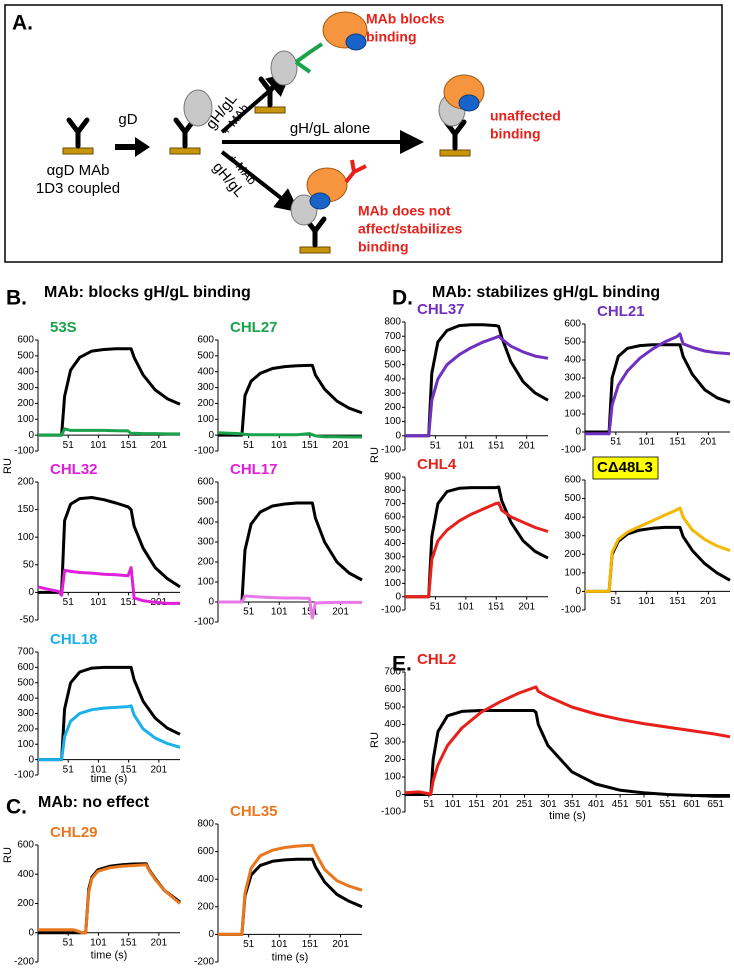 Image resolution: width=734 pixels, height=970 pixels. What do you see at coordinates (254, 469) in the screenshot?
I see `chart-title: CHL17` at bounding box center [254, 469].